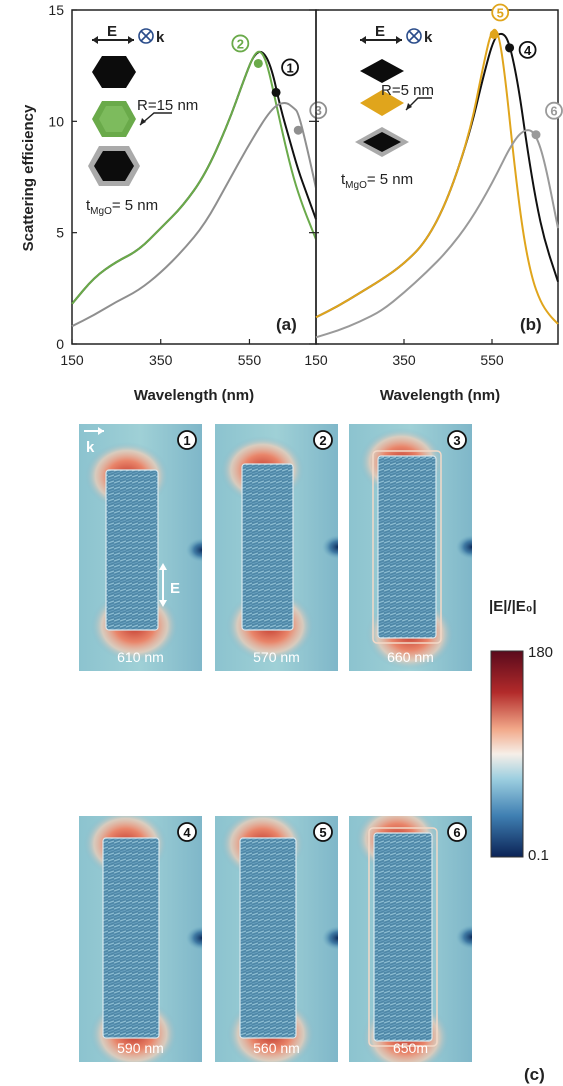 The image size is (563, 1086). What do you see at coordinates (140, 657) in the screenshot?
I see `map-wavelength-caption: 610 nm` at bounding box center [140, 657].